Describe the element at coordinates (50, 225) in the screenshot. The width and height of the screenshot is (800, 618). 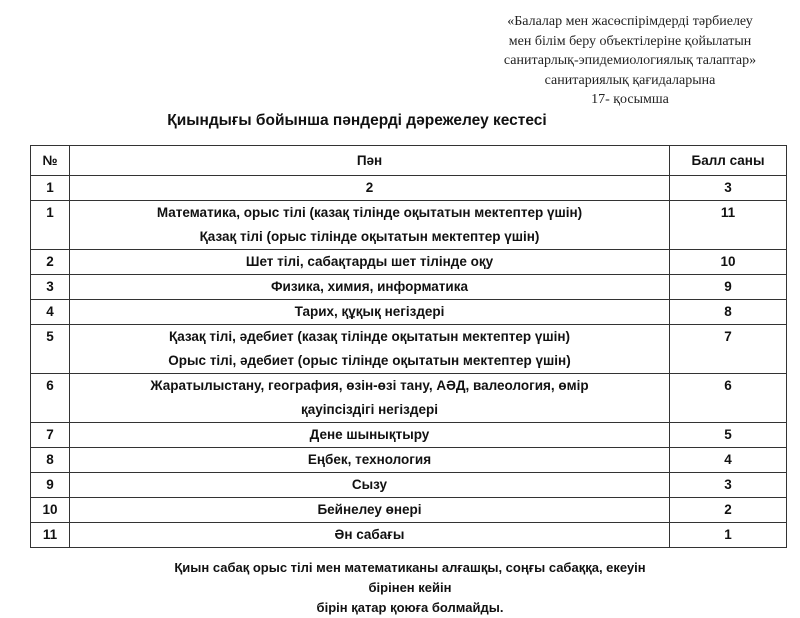
I see `row-number: 1` at that location.